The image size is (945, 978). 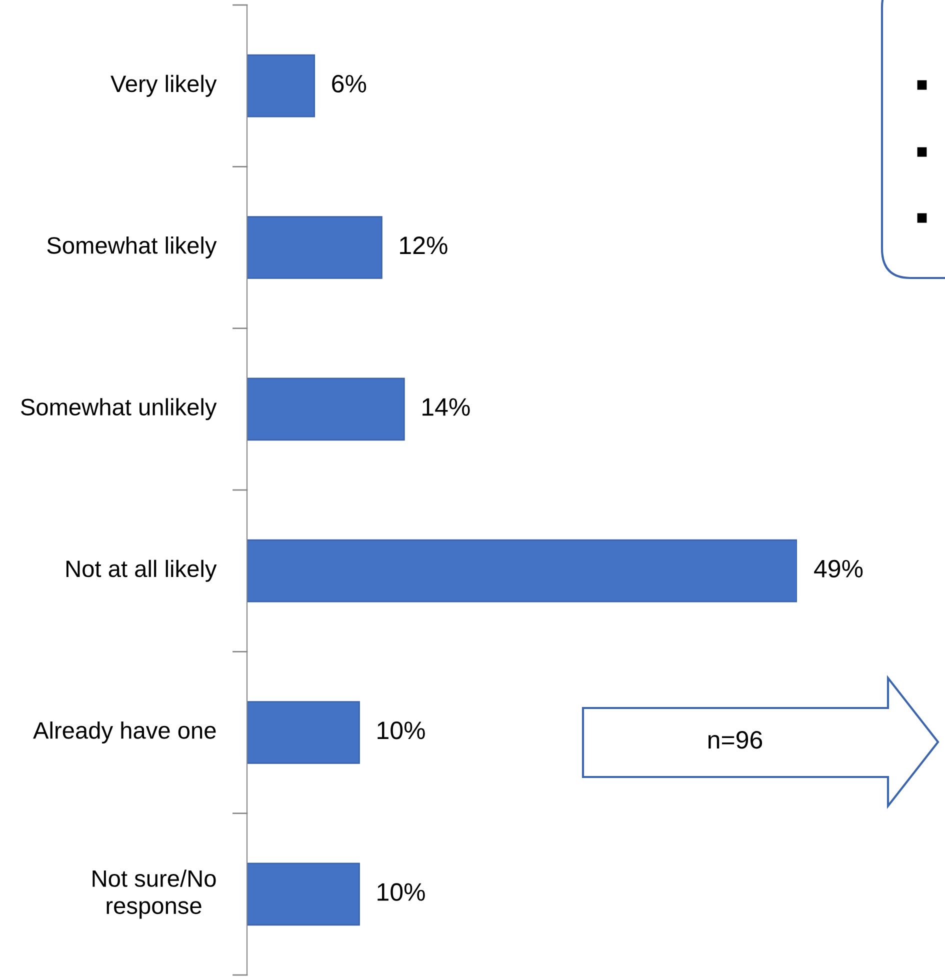 I want to click on data-label: 6%, so click(x=349, y=83).